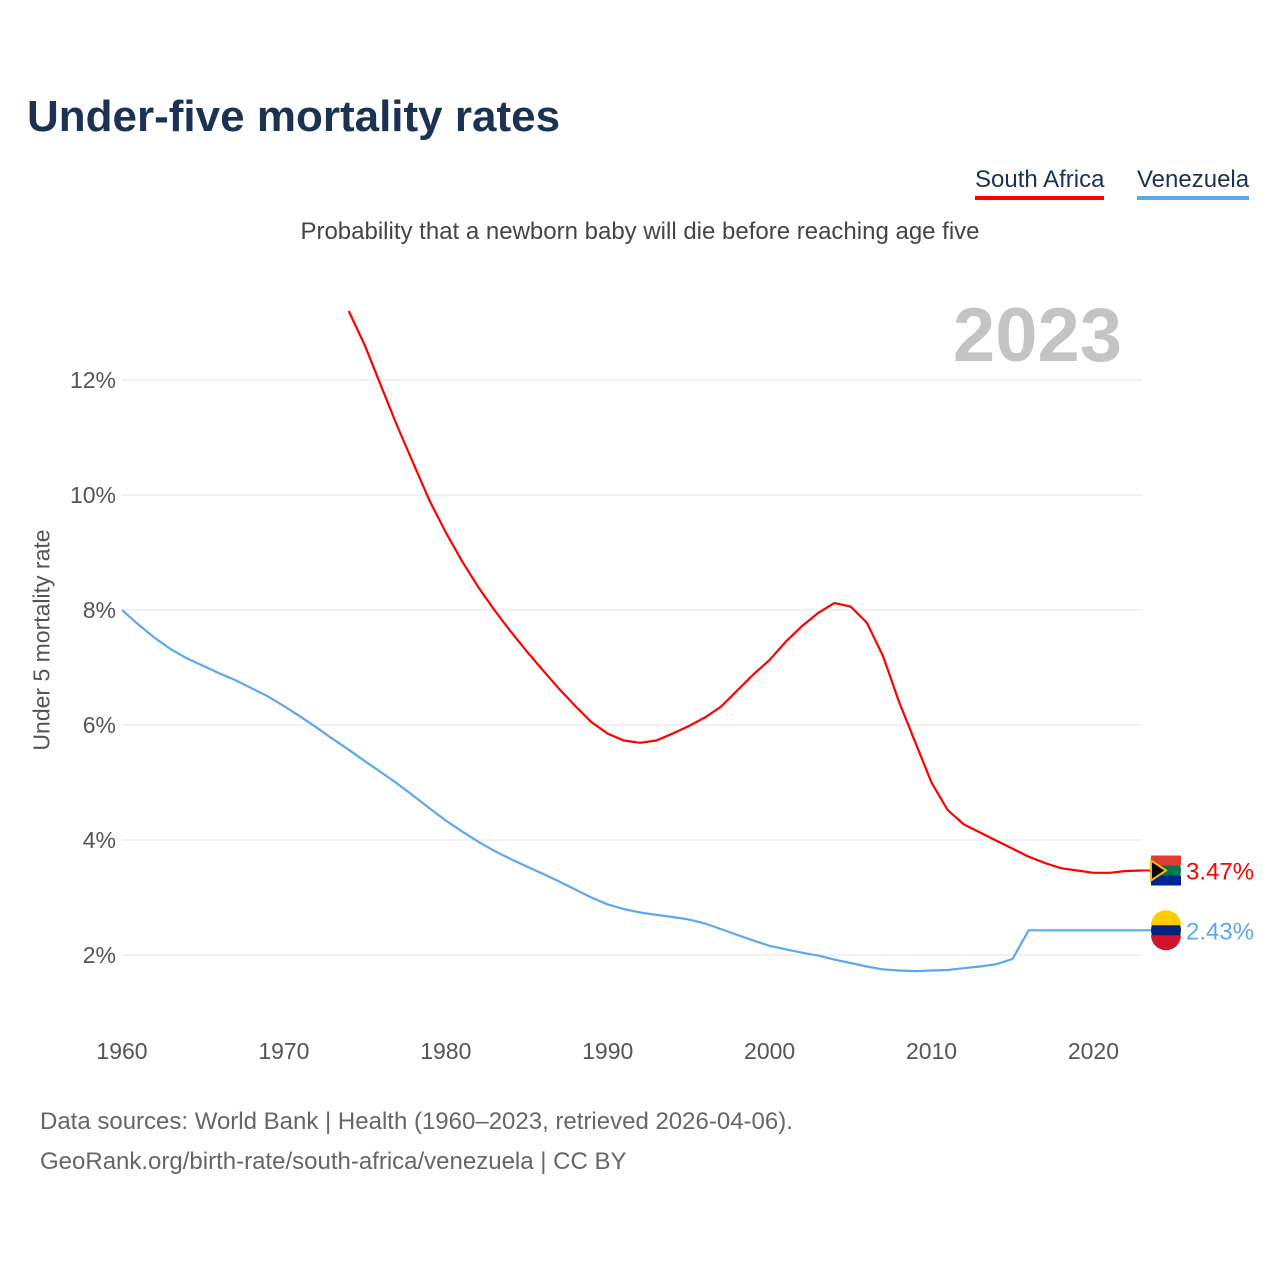 This screenshot has width=1280, height=1280. What do you see at coordinates (1159, 870) in the screenshot?
I see `flag-triangle` at bounding box center [1159, 870].